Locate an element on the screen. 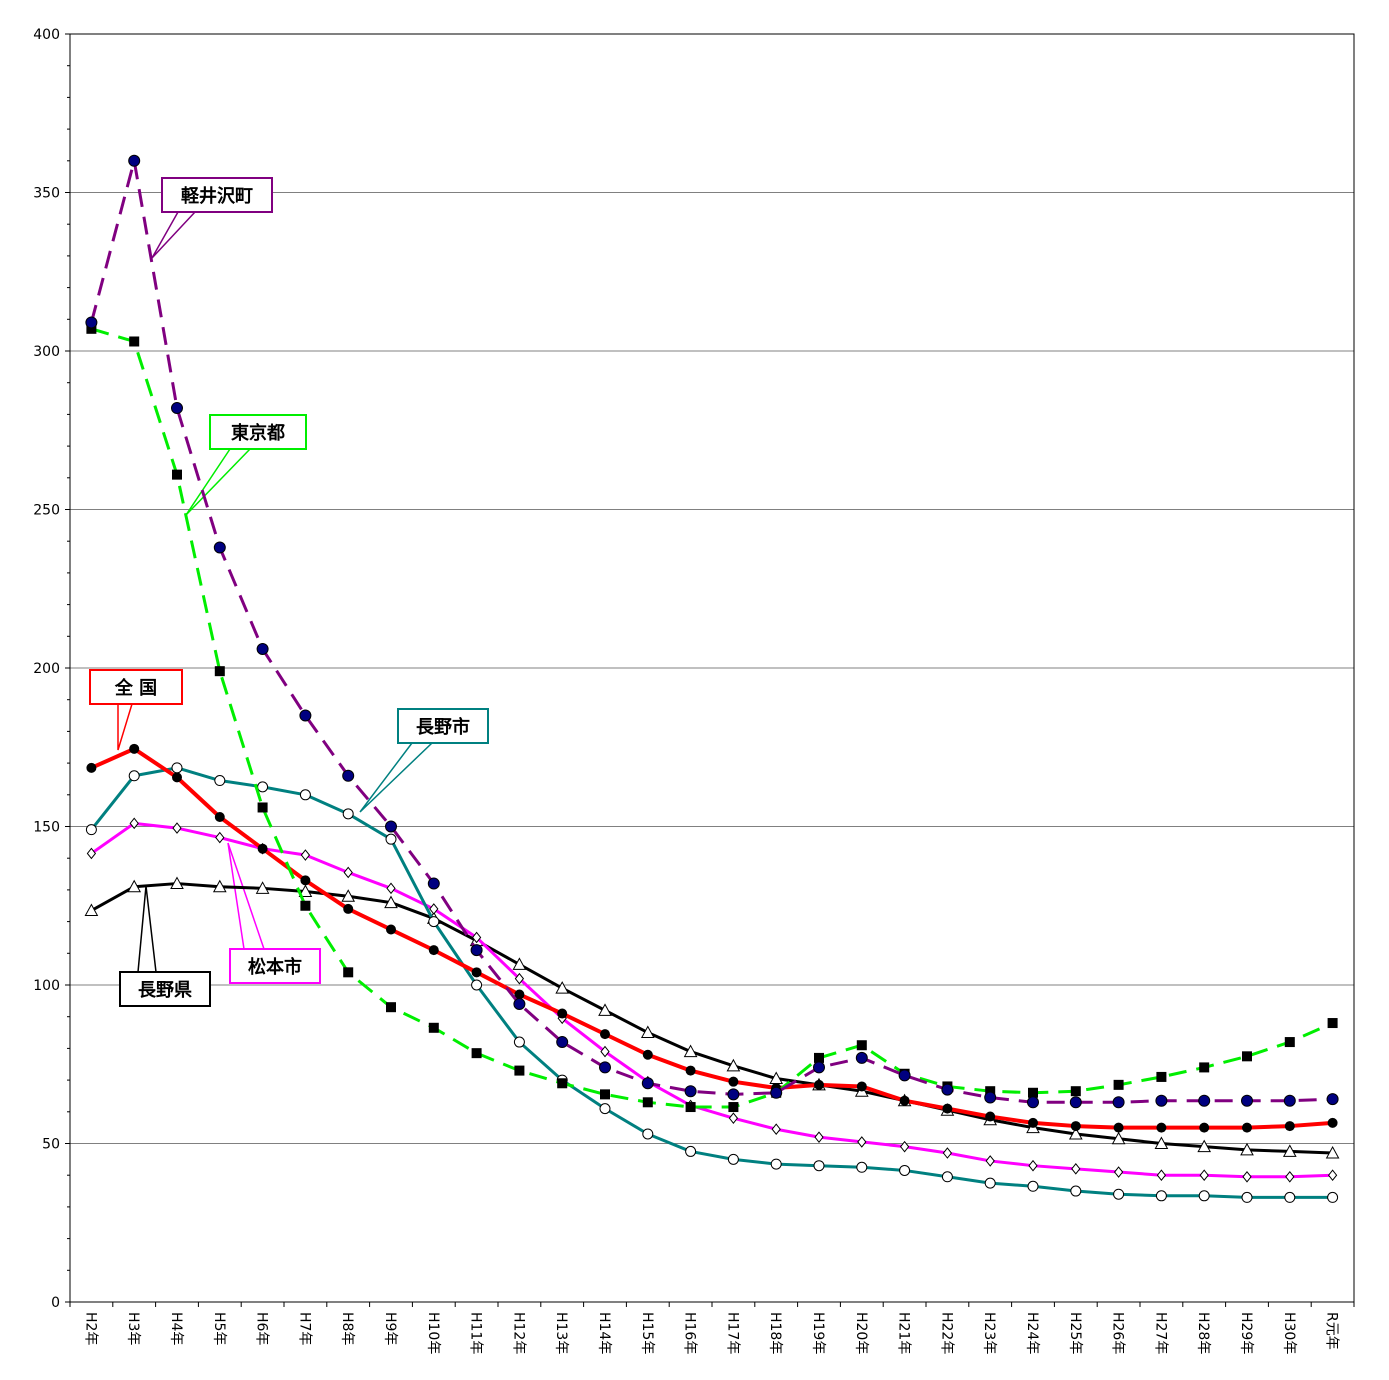 The image size is (1389, 1380). y-tick-label: 0 is located at coordinates (55, 1303).